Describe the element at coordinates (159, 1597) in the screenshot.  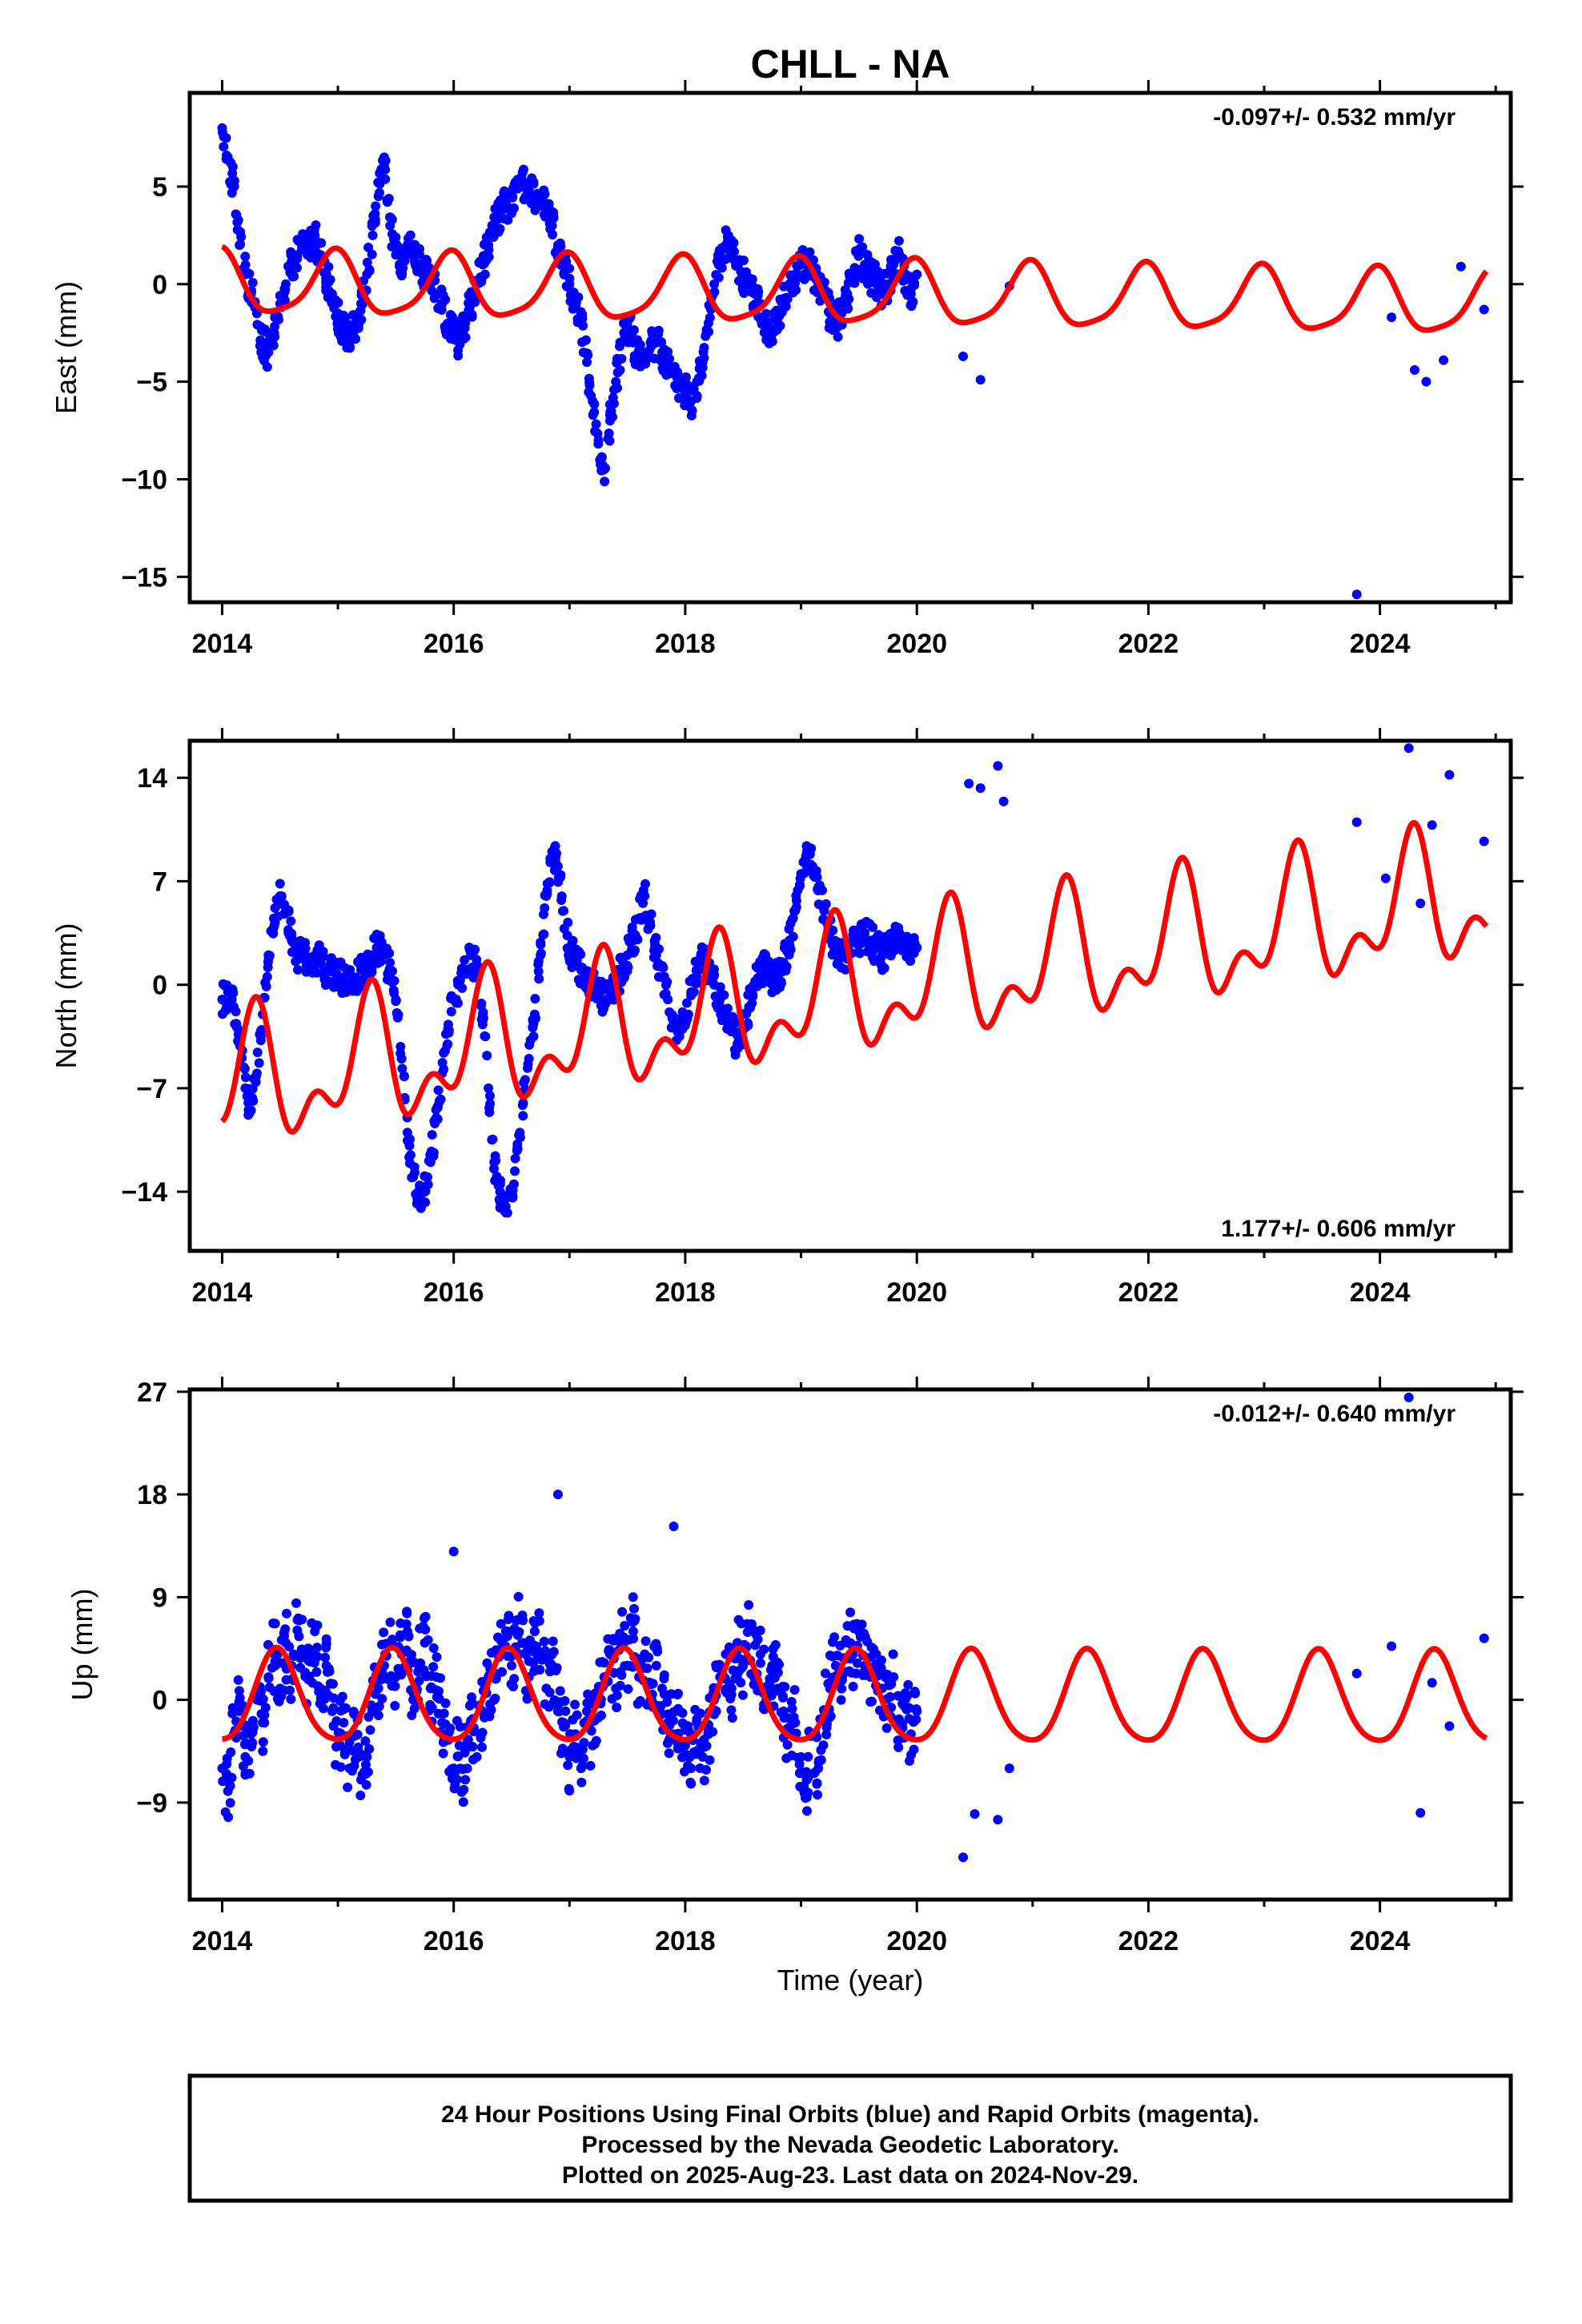
I see `y-tick-label: 9` at that location.